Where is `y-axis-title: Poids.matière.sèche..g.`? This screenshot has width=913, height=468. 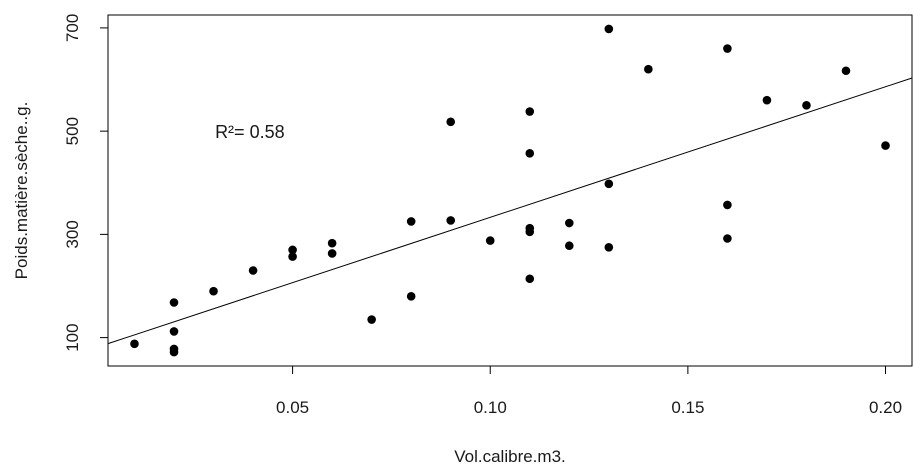 y-axis-title: Poids.matière.sèche..g. is located at coordinates (21, 191).